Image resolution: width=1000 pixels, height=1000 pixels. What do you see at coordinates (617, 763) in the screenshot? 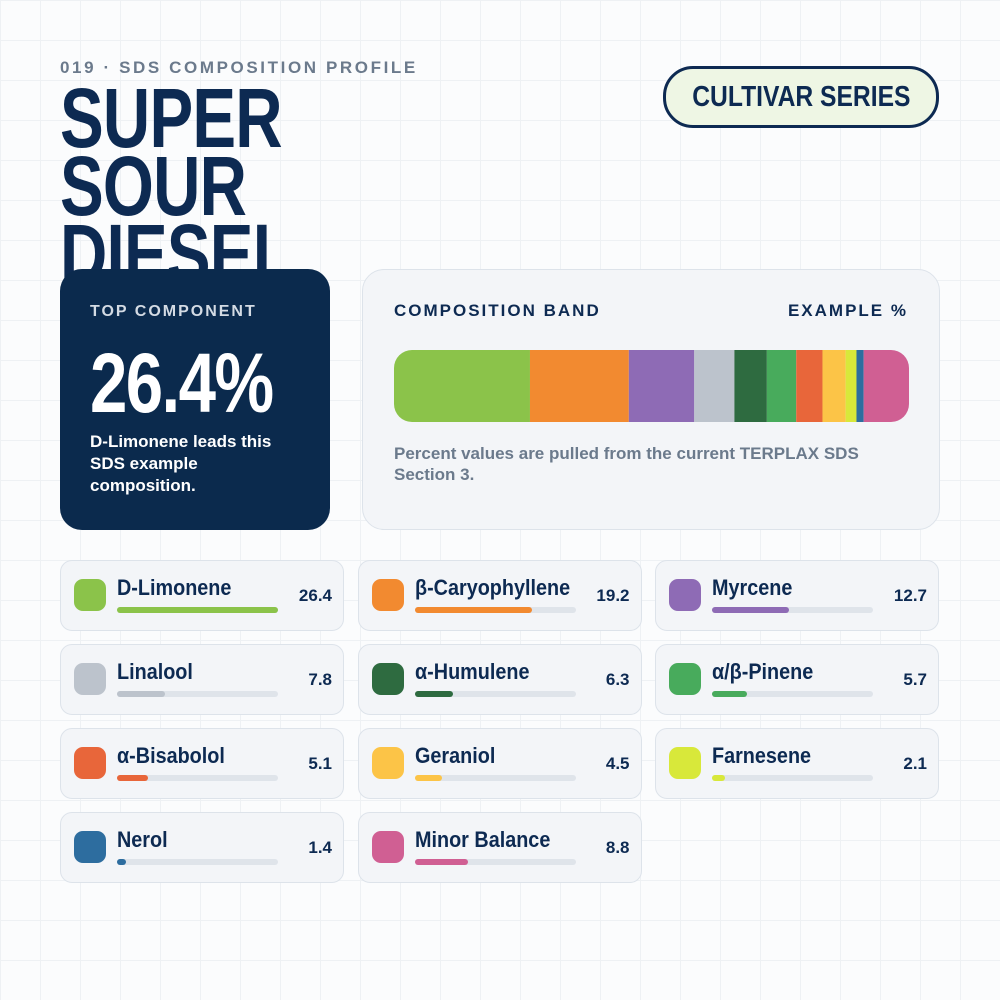
I see `component-value: 4.5` at bounding box center [617, 763].